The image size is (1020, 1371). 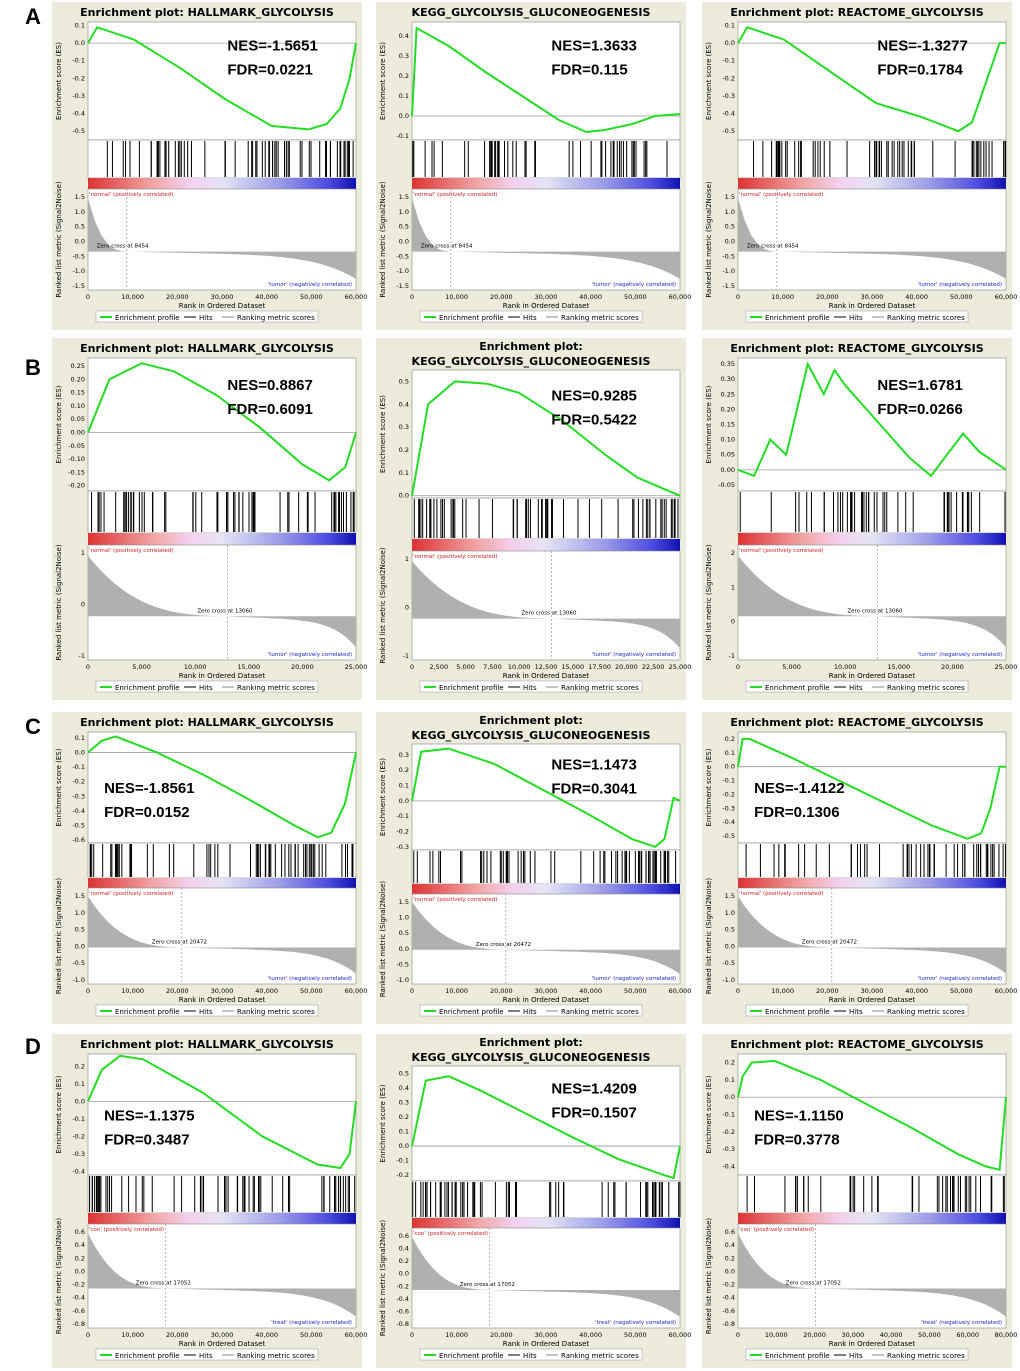 I want to click on nes-label: NES=1.6781, so click(x=919, y=385).